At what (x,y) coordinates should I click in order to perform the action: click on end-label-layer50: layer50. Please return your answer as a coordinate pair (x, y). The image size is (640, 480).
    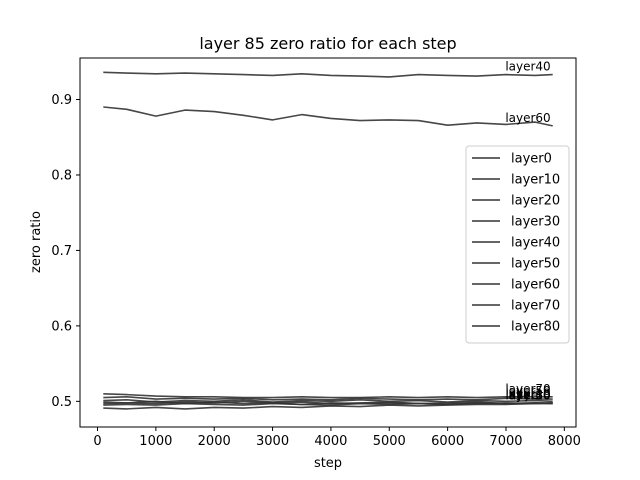
    Looking at the image, I should click on (527, 391).